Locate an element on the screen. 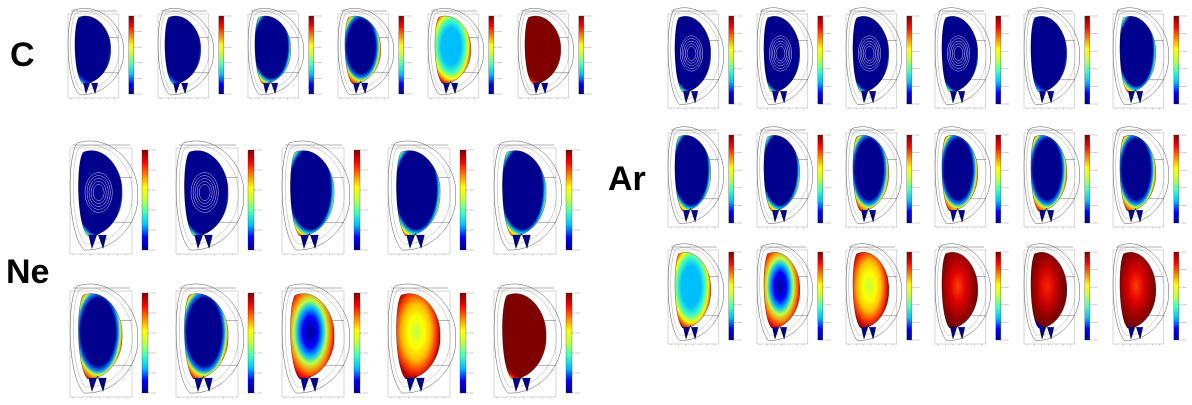 This screenshot has height=405, width=1192. group-label-ar: Ar is located at coordinates (627, 179).